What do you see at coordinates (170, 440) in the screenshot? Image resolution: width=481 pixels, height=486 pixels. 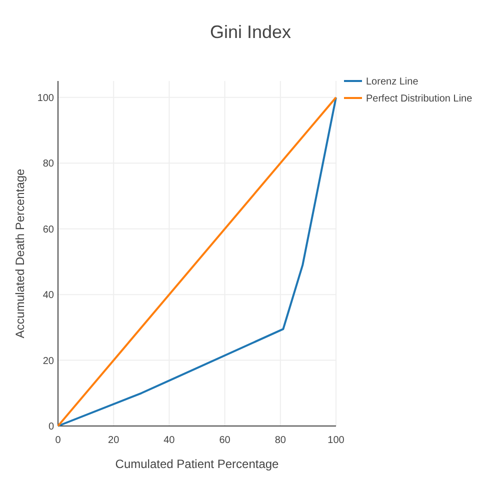 I see `x-tick-label: 40` at bounding box center [170, 440].